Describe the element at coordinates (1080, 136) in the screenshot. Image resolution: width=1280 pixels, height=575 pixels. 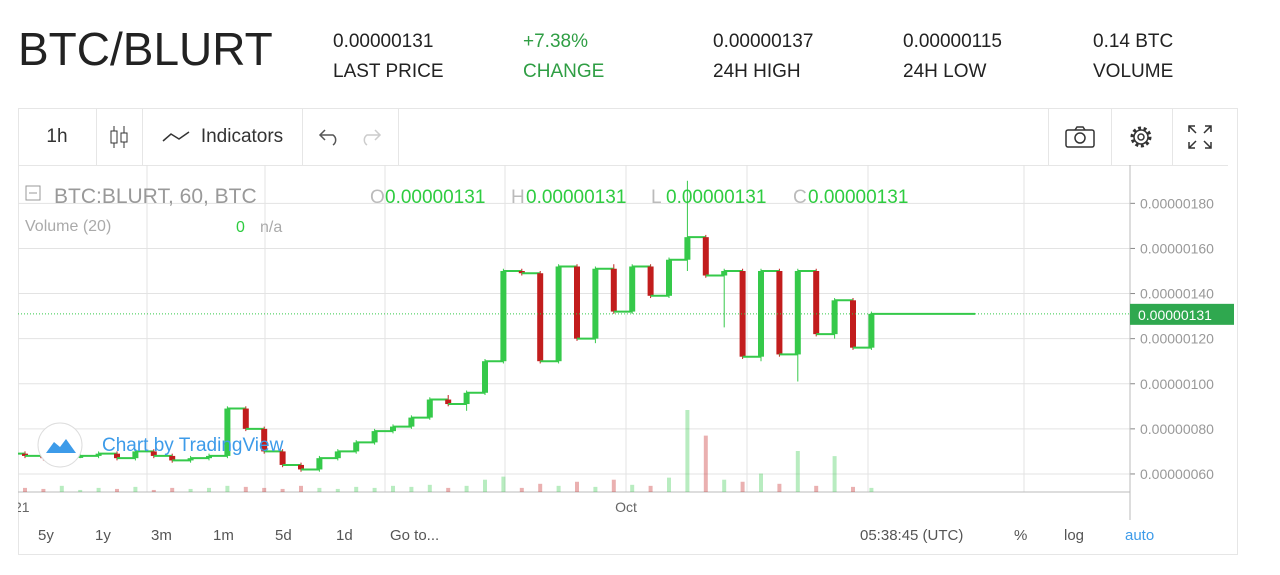
I see `snapshot-button` at that location.